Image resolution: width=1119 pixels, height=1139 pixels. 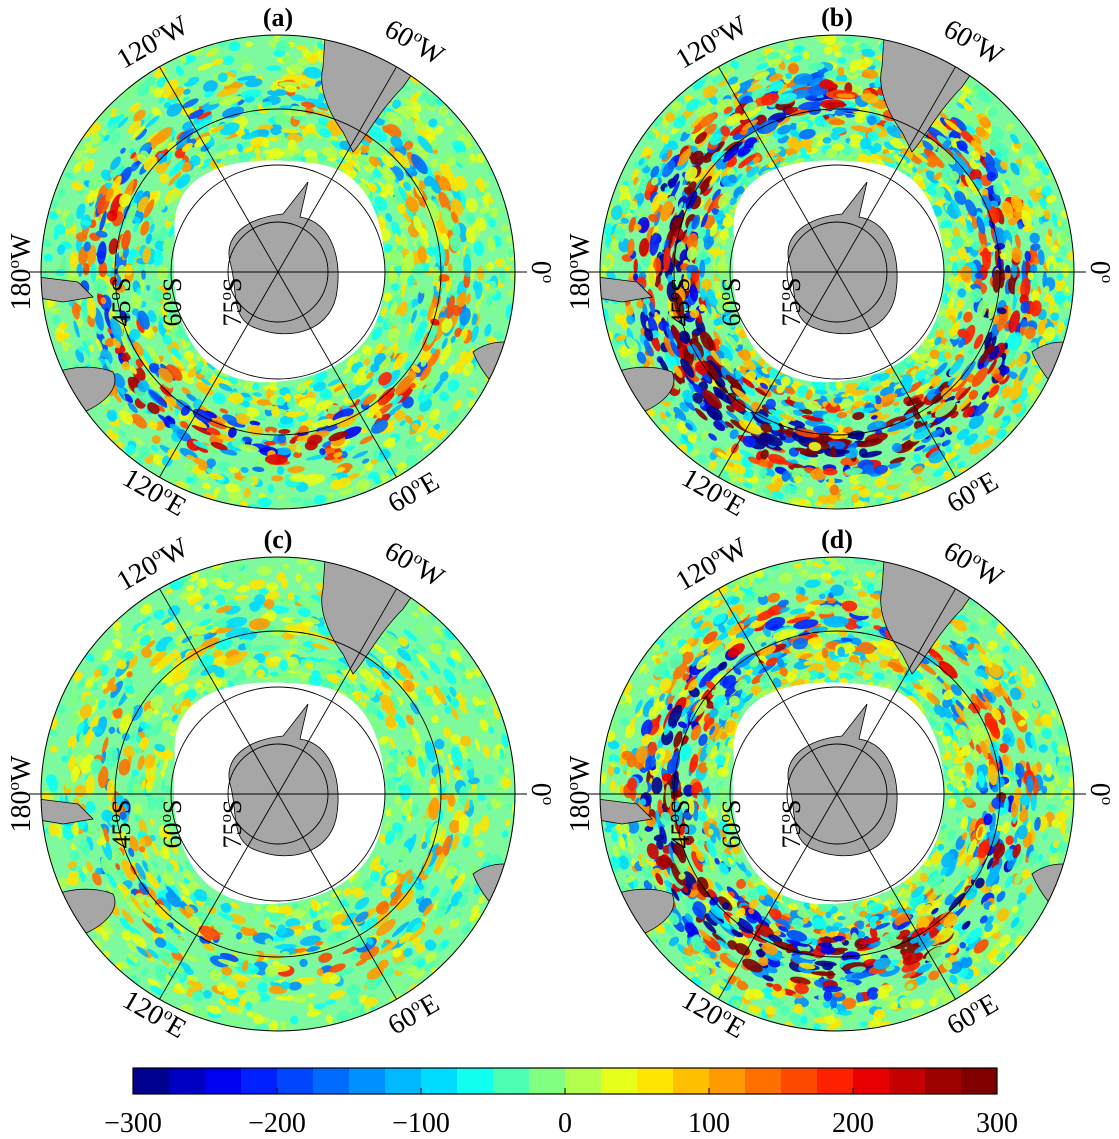 I want to click on panel-label: (a), so click(x=278, y=17).